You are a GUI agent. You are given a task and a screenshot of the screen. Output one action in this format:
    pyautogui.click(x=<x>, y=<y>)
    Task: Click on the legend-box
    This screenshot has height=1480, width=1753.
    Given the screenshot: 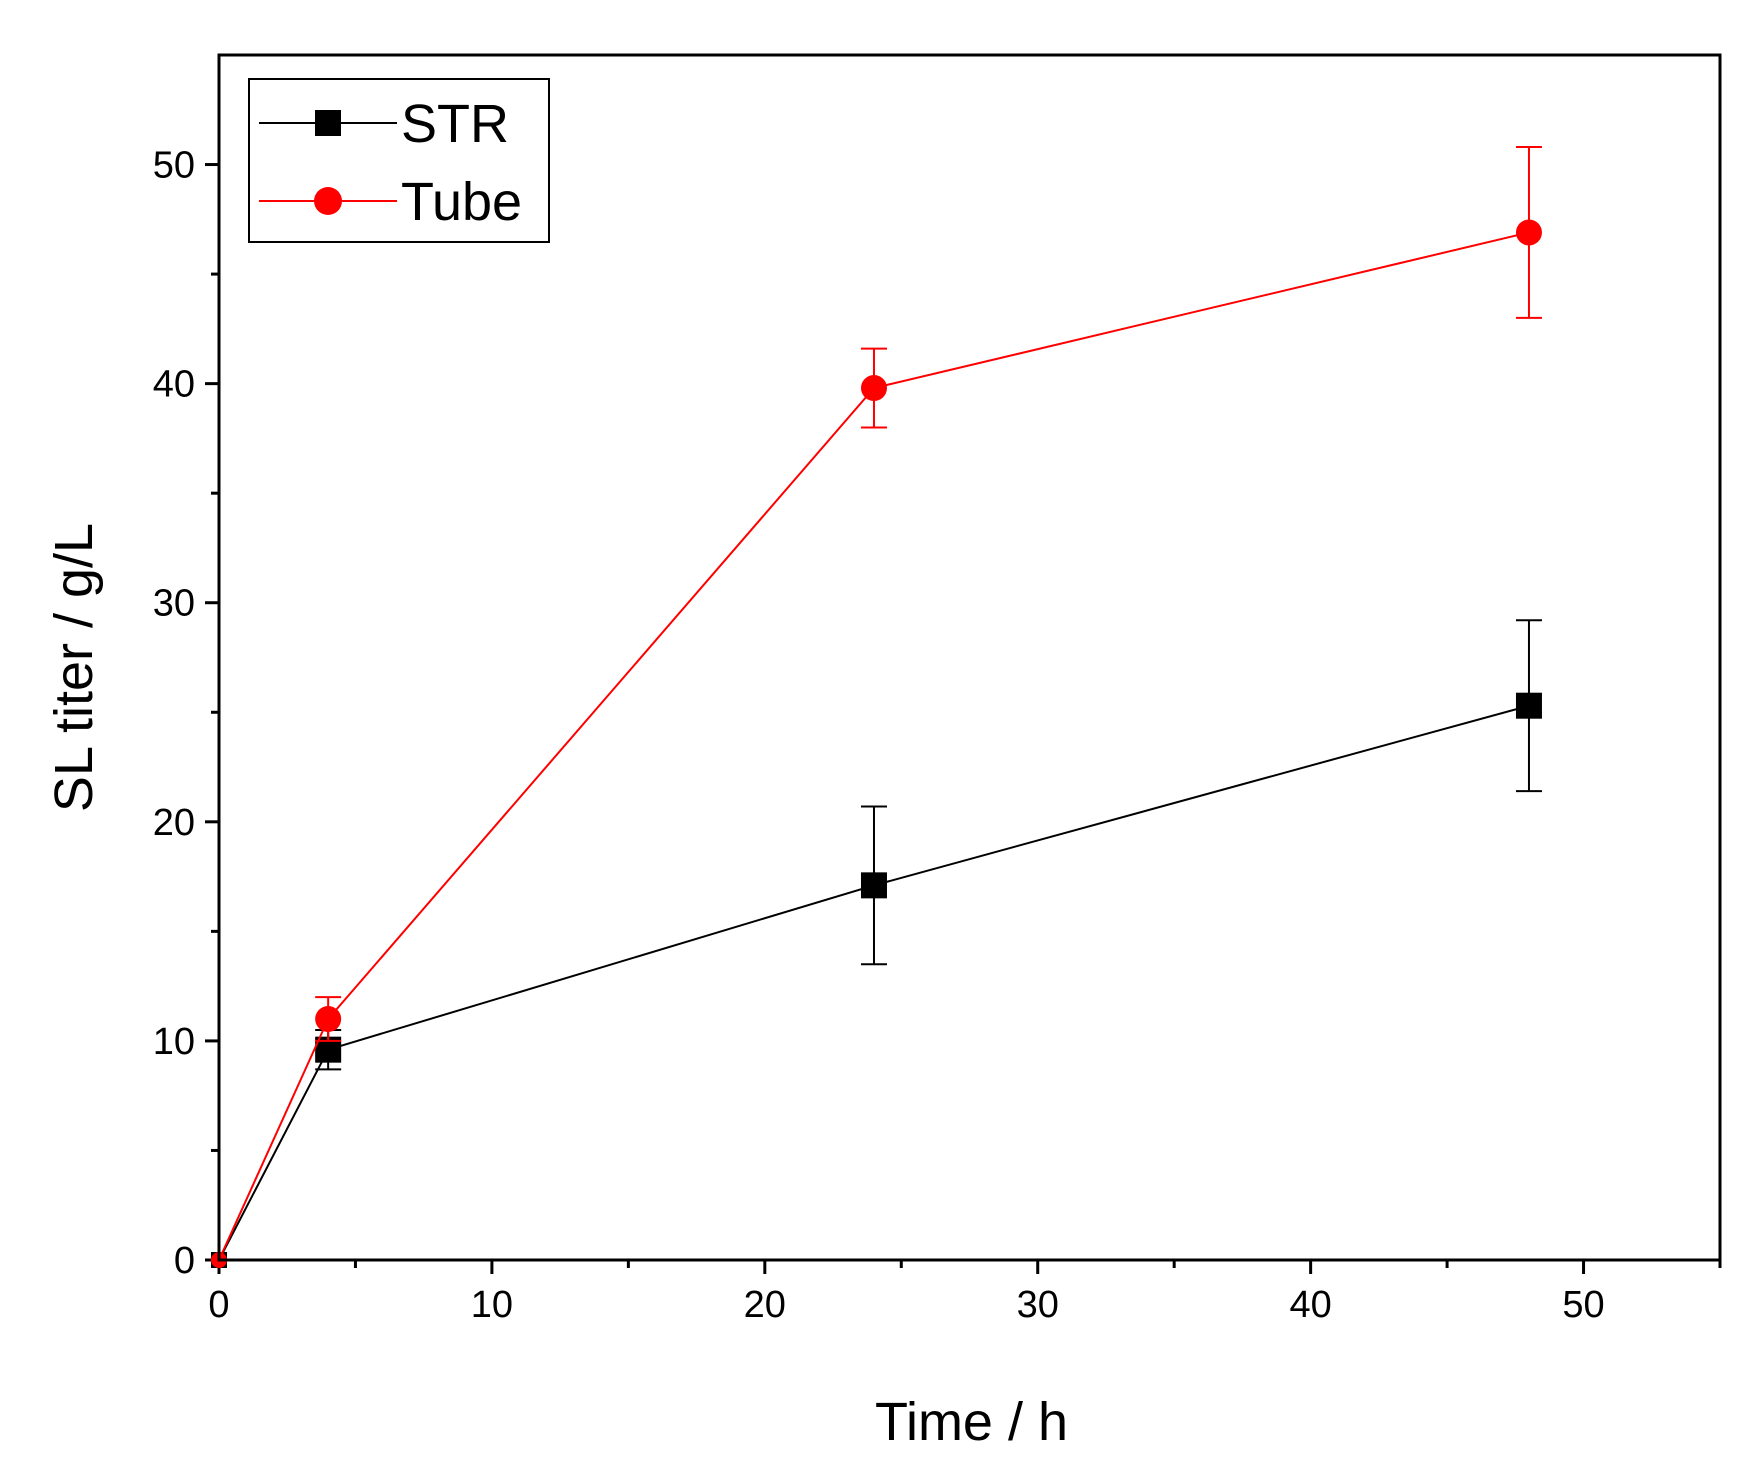 What is the action you would take?
    pyautogui.click(x=399, y=160)
    